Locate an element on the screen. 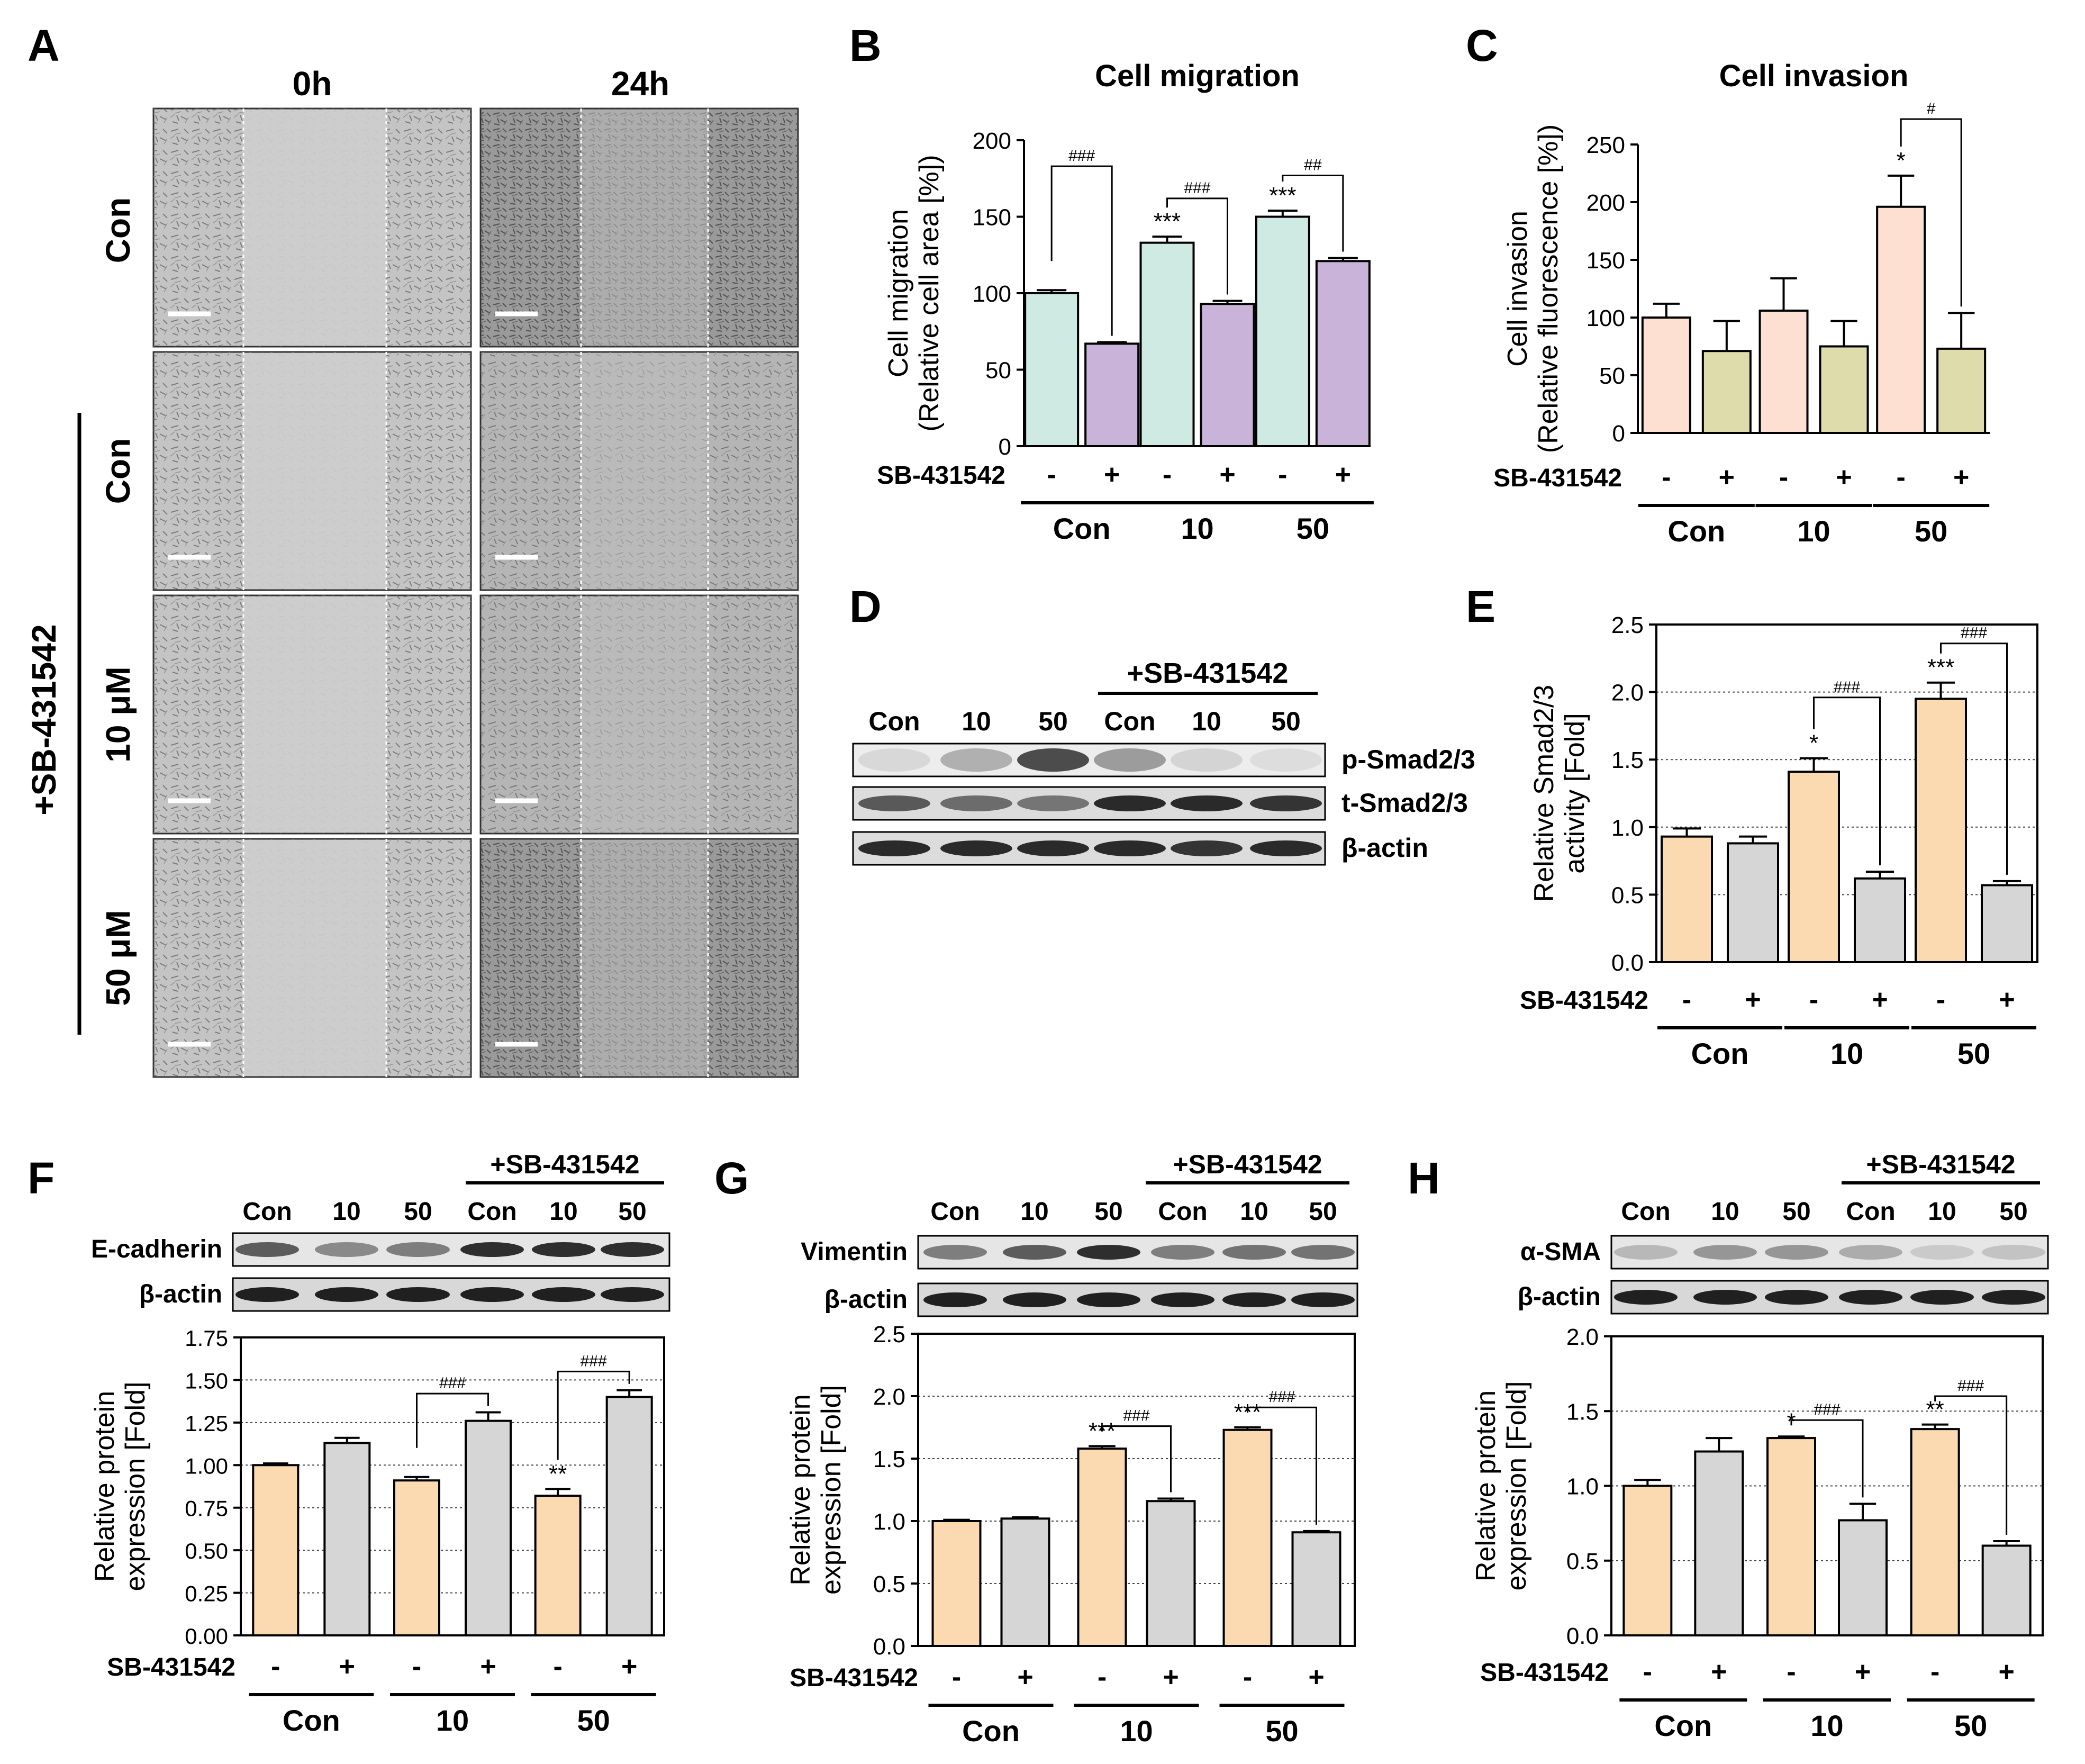 This screenshot has height=1764, width=2085. y-tick-label: 1.25 is located at coordinates (206, 1423).